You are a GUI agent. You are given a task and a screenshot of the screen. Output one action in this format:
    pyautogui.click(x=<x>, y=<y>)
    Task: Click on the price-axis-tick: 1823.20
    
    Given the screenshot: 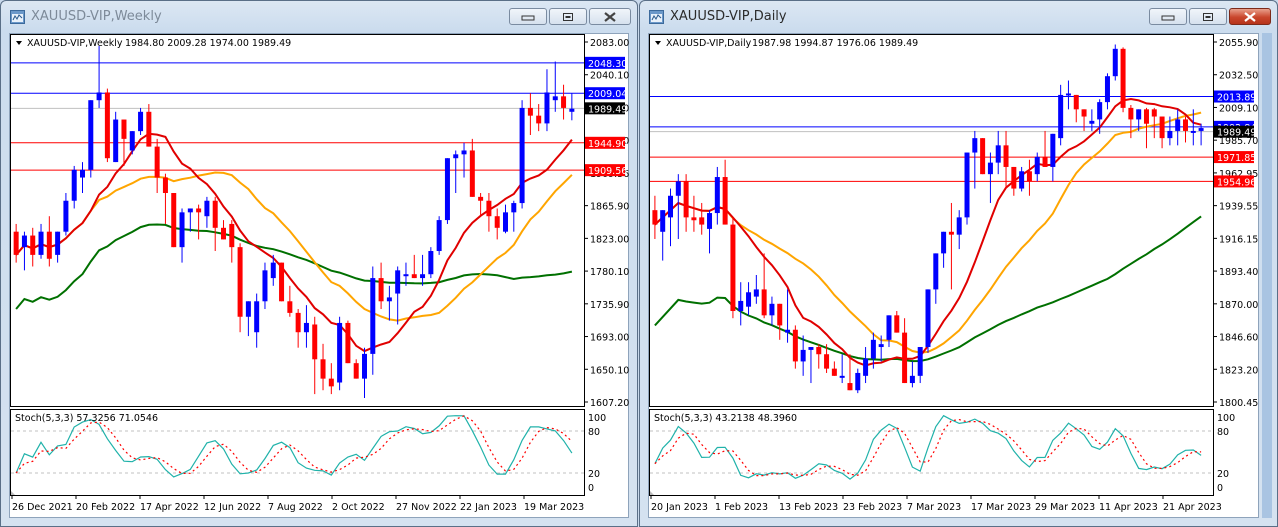 What is the action you would take?
    pyautogui.click(x=1238, y=370)
    